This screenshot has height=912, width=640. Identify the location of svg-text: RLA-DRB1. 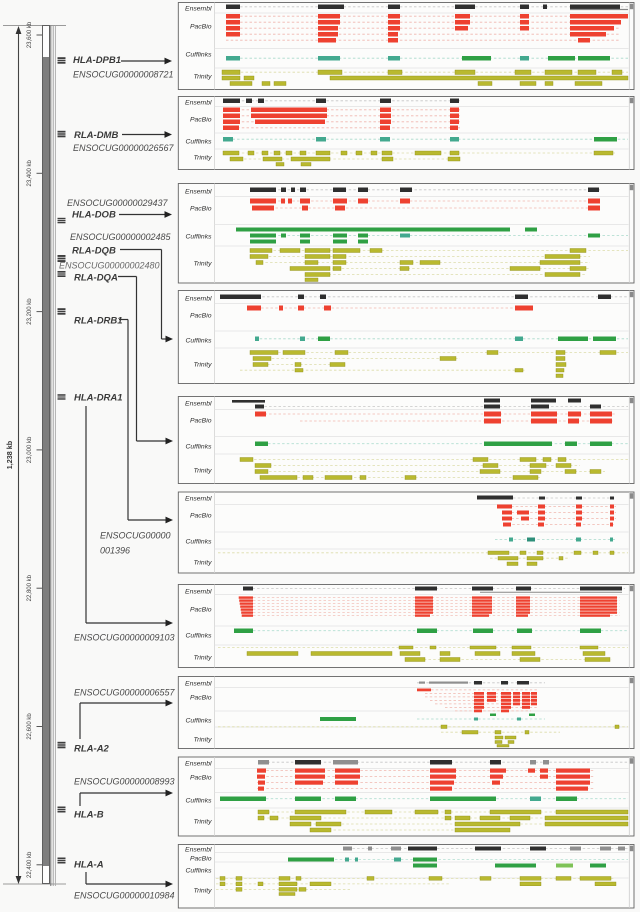
(98, 321).